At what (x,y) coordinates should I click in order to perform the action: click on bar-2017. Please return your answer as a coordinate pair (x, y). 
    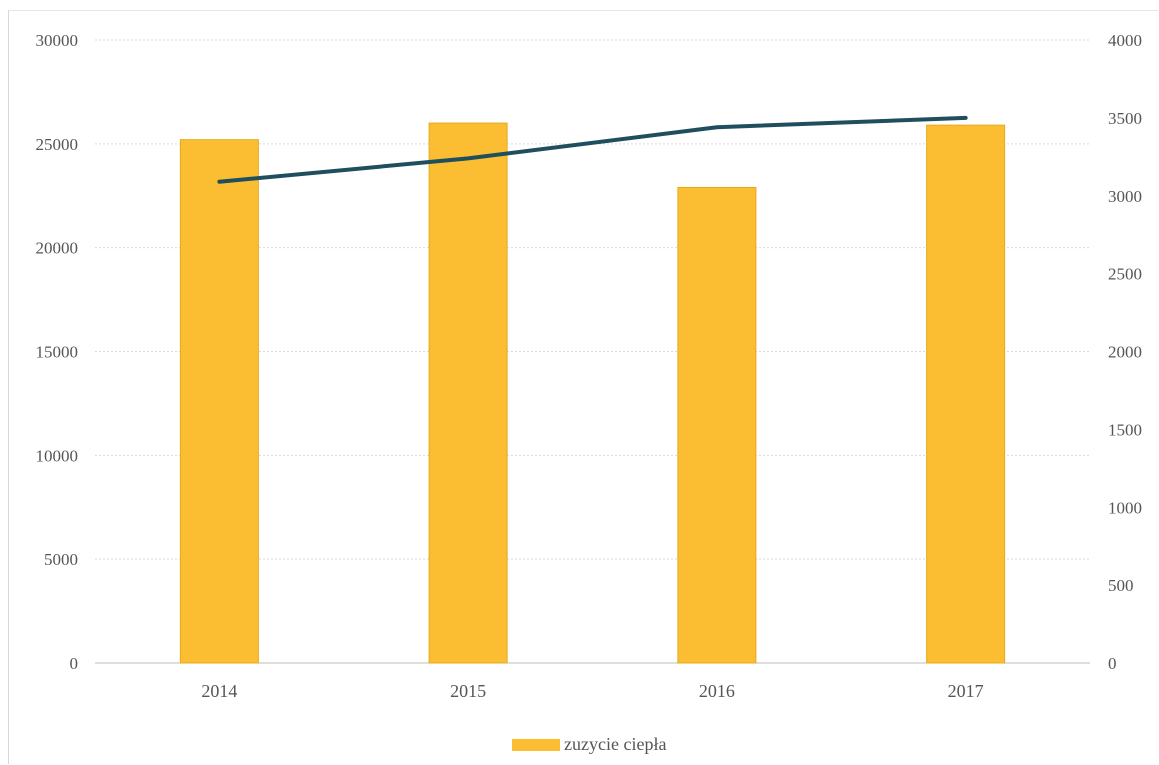
    Looking at the image, I should click on (966, 394).